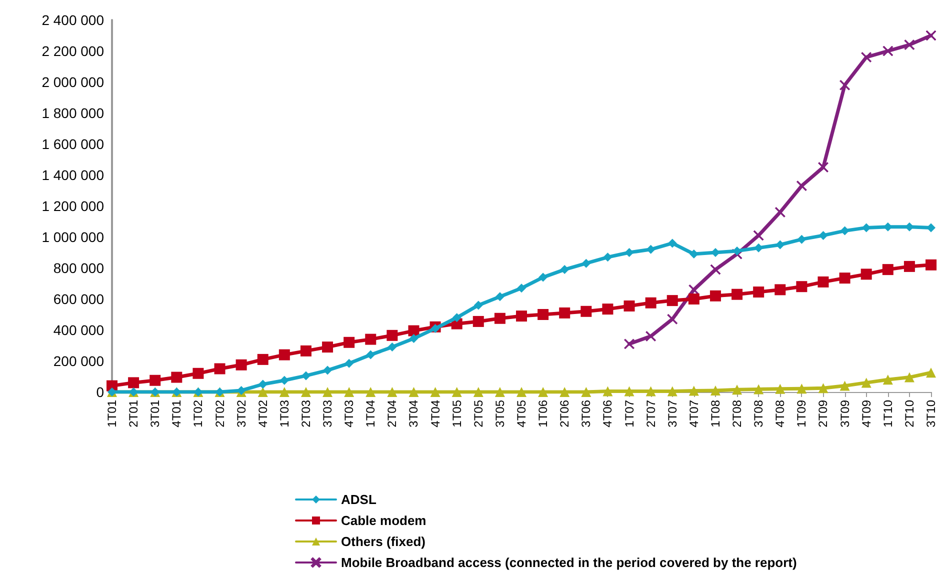 This screenshot has height=576, width=937. What do you see at coordinates (737, 414) in the screenshot?
I see `x-tick-label: 2T08` at bounding box center [737, 414].